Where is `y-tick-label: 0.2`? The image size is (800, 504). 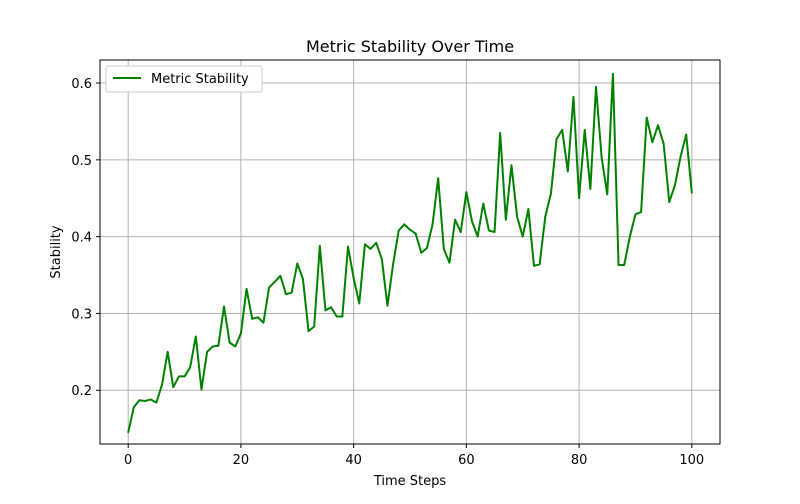 y-tick-label: 0.2 is located at coordinates (81, 391).